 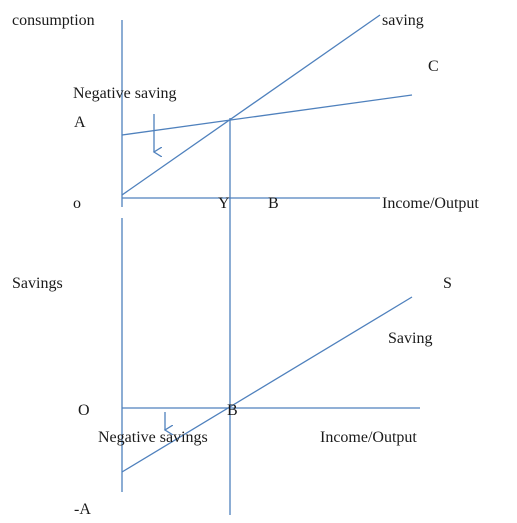 What do you see at coordinates (403, 20) in the screenshot?
I see `saving-line-label: saving` at bounding box center [403, 20].